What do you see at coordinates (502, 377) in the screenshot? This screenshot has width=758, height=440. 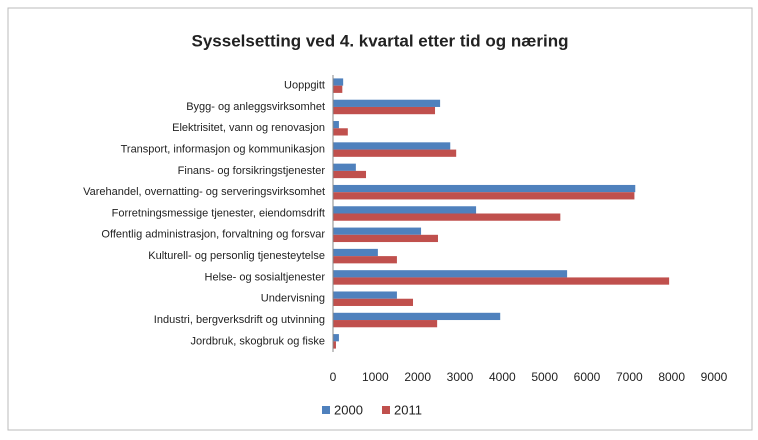 I see `x-tick-label: 4000` at bounding box center [502, 377].